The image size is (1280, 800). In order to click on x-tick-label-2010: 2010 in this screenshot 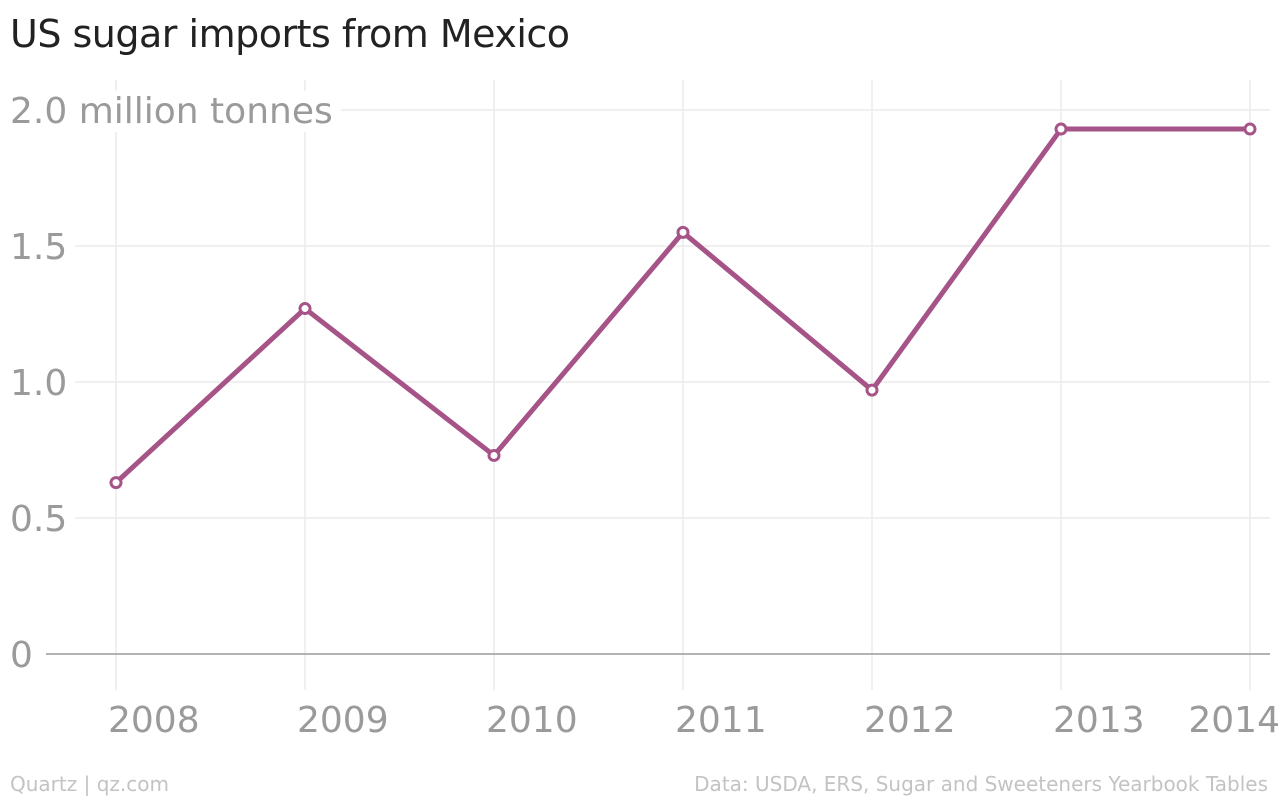, I will do `click(532, 720)`.